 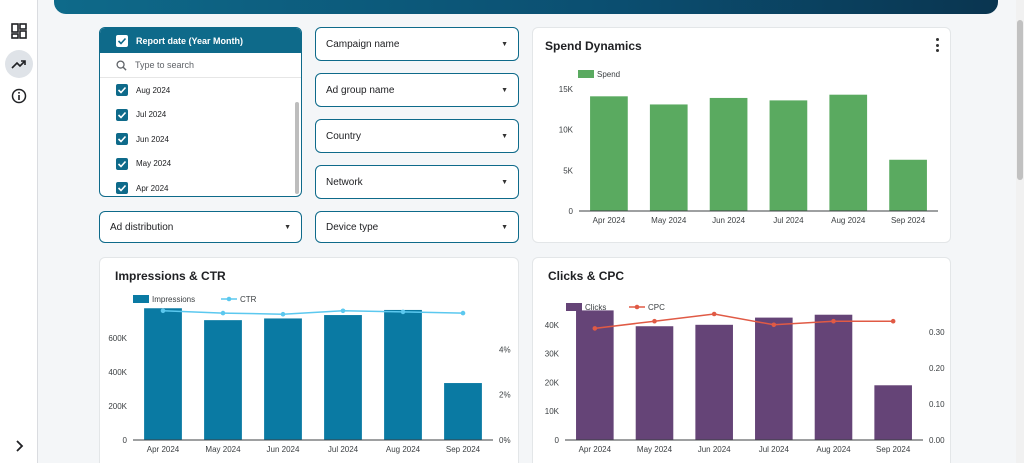 I want to click on header-banner, so click(x=526, y=7).